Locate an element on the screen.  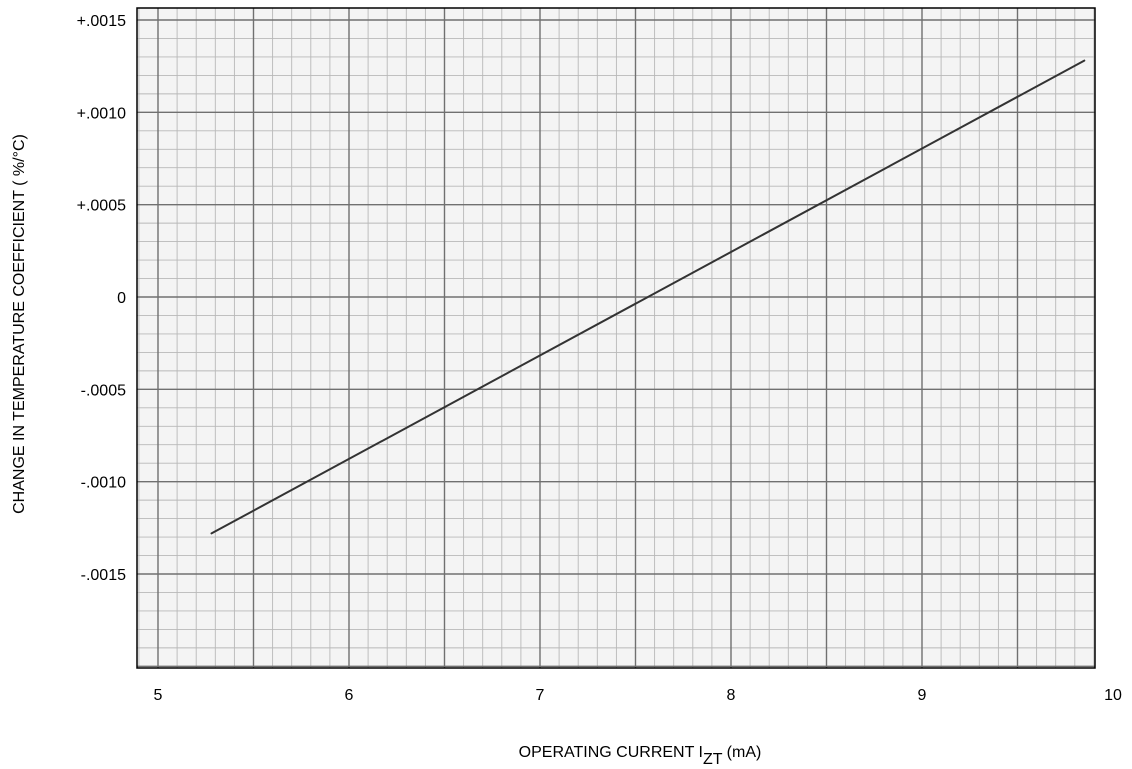
y-tick-label: 0 is located at coordinates (121, 298).